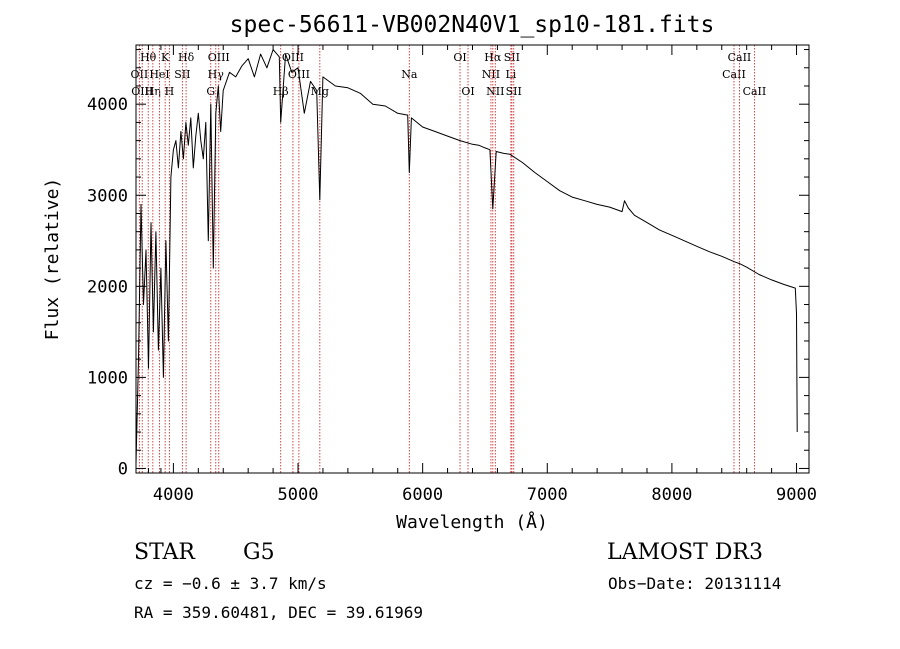  Describe the element at coordinates (510, 74) in the screenshot. I see `line-label-22: Li` at that location.